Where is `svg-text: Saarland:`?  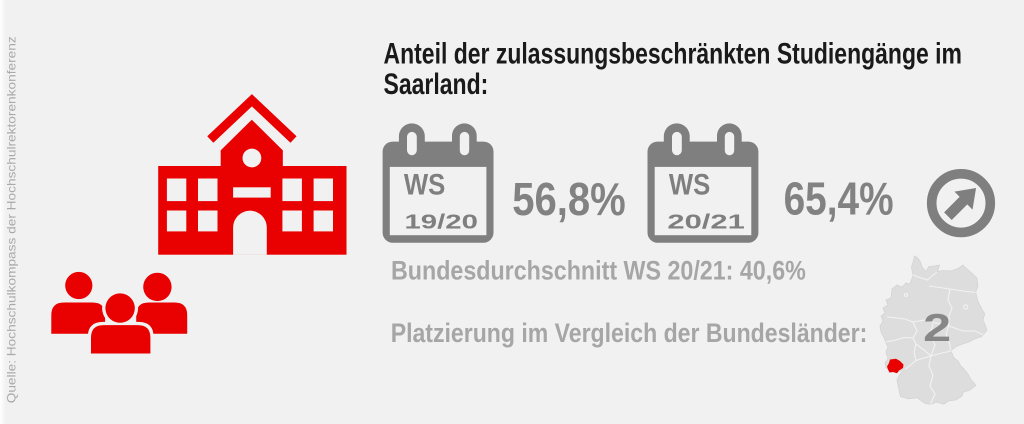 svg-text: Saarland: is located at coordinates (436, 84).